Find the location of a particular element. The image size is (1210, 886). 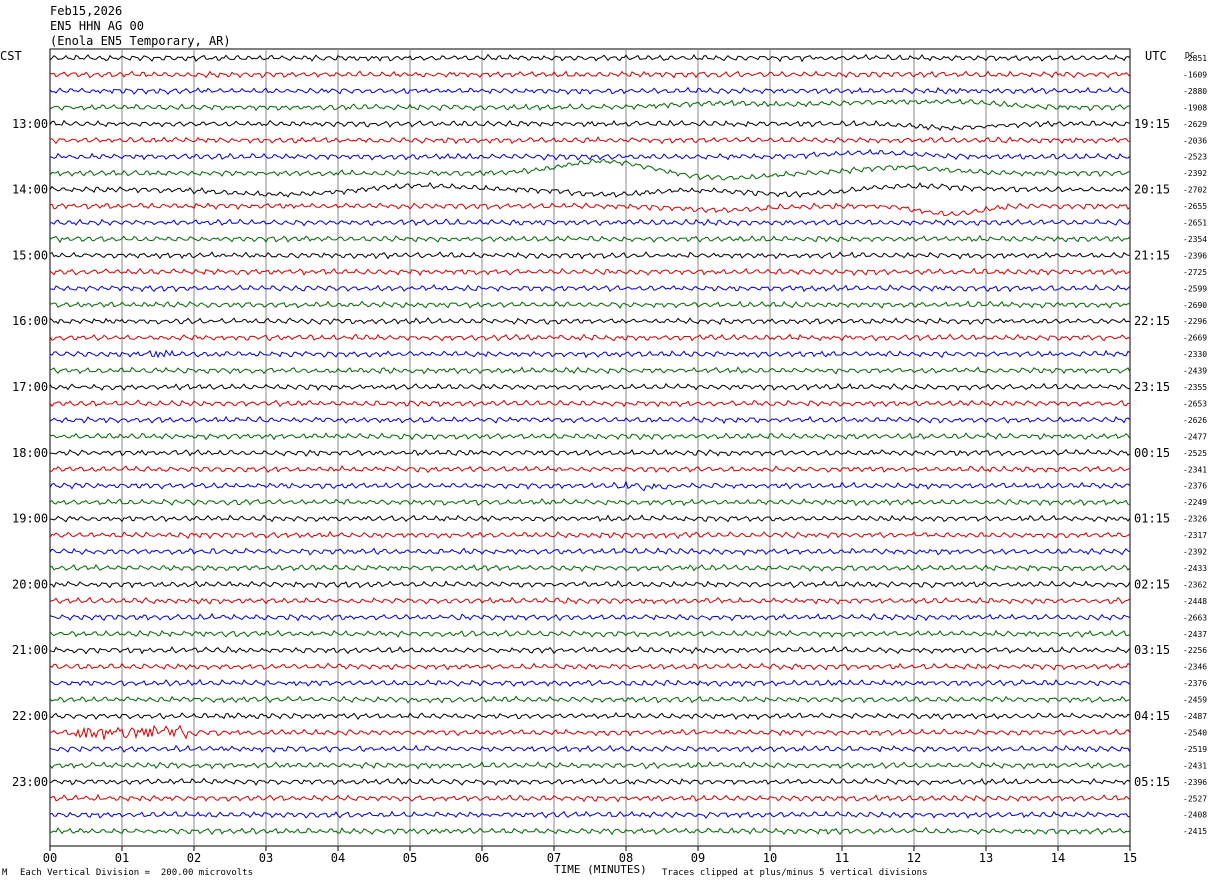

dc-offset-label: -2851 is located at coordinates (1195, 58).